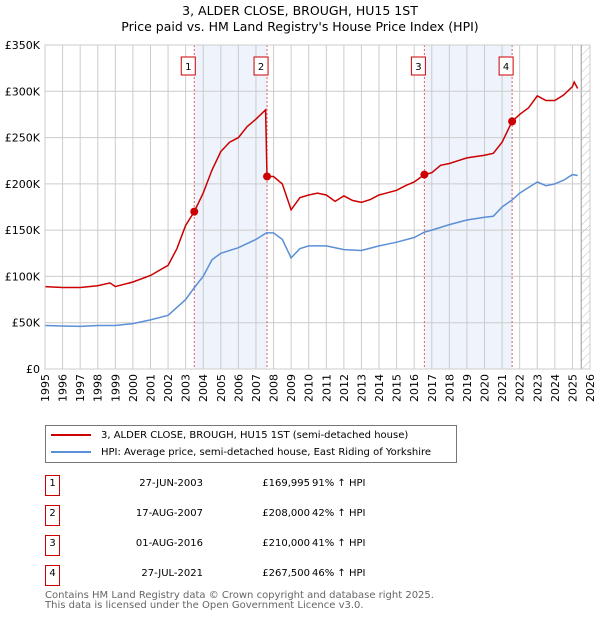  What do you see at coordinates (414, 388) in the screenshot?
I see `x-tick-label: 2016` at bounding box center [414, 388].